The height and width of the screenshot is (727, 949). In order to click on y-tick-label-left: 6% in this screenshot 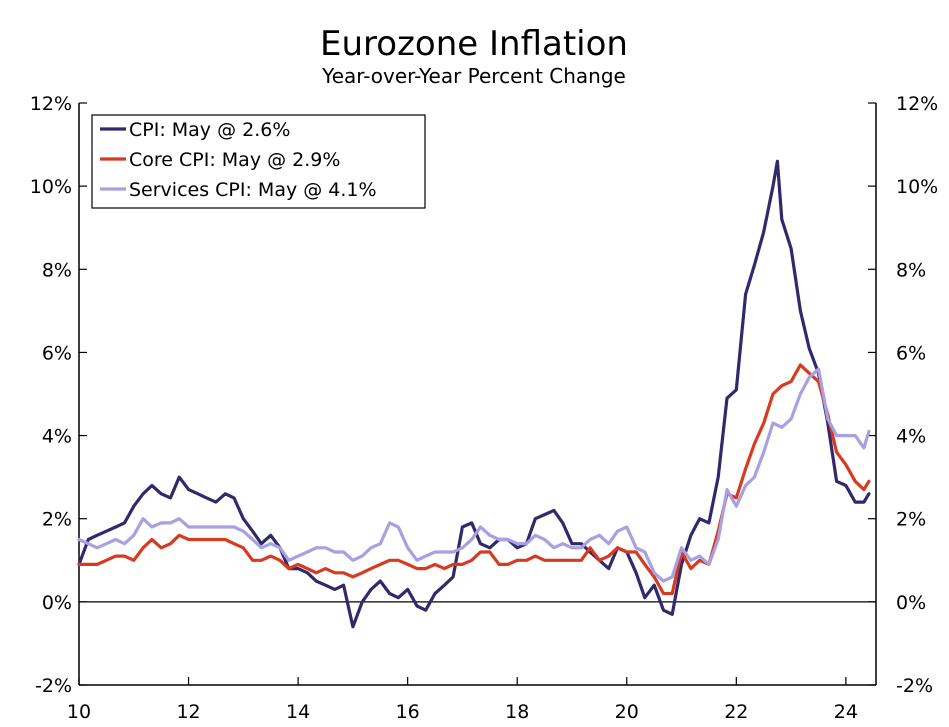, I will do `click(57, 353)`.